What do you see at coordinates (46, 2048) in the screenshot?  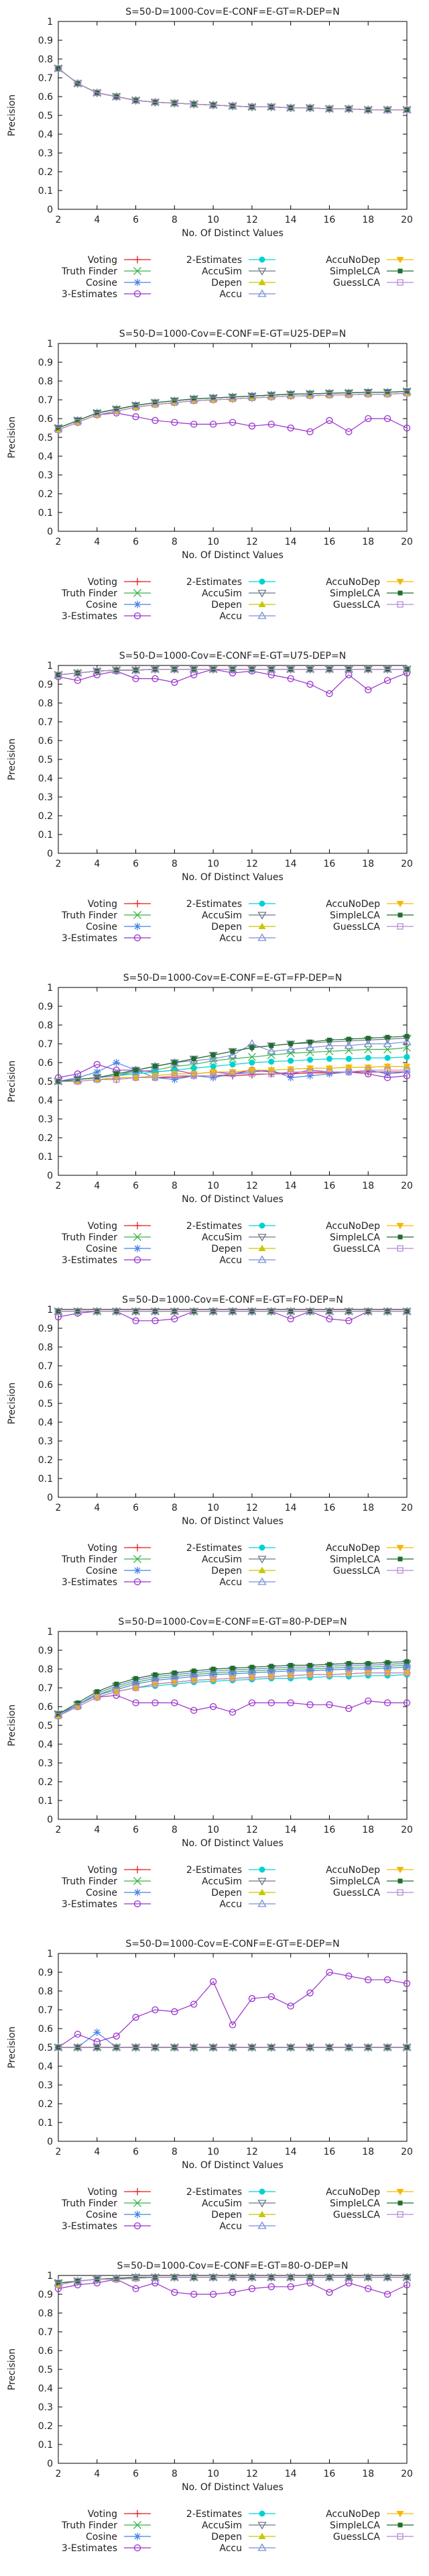 I see `y-tick-label: 0.5` at bounding box center [46, 2048].